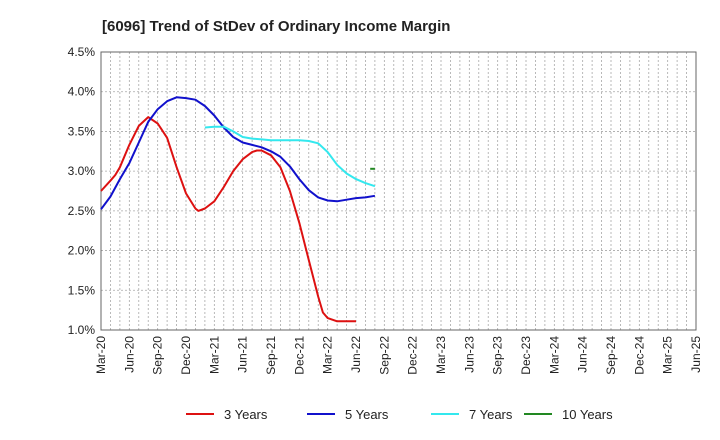 This screenshot has height=440, width=720. What do you see at coordinates (469, 354) in the screenshot?
I see `x-tick-label: Jun-23` at bounding box center [469, 354].